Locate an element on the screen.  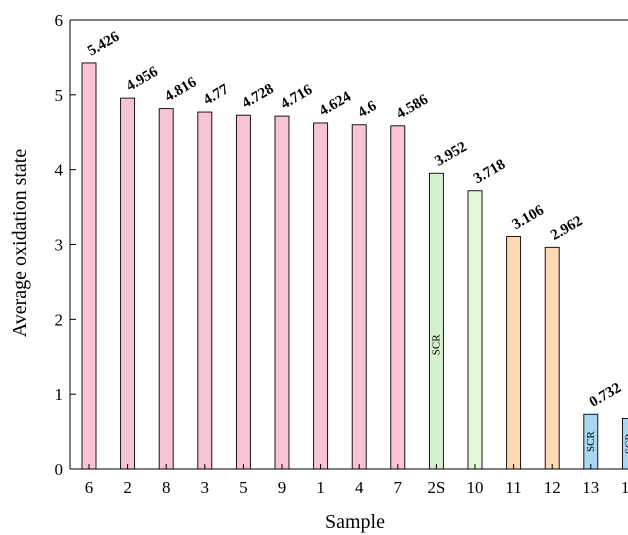
value-label-14: 0.676 is located at coordinates (626, 399).